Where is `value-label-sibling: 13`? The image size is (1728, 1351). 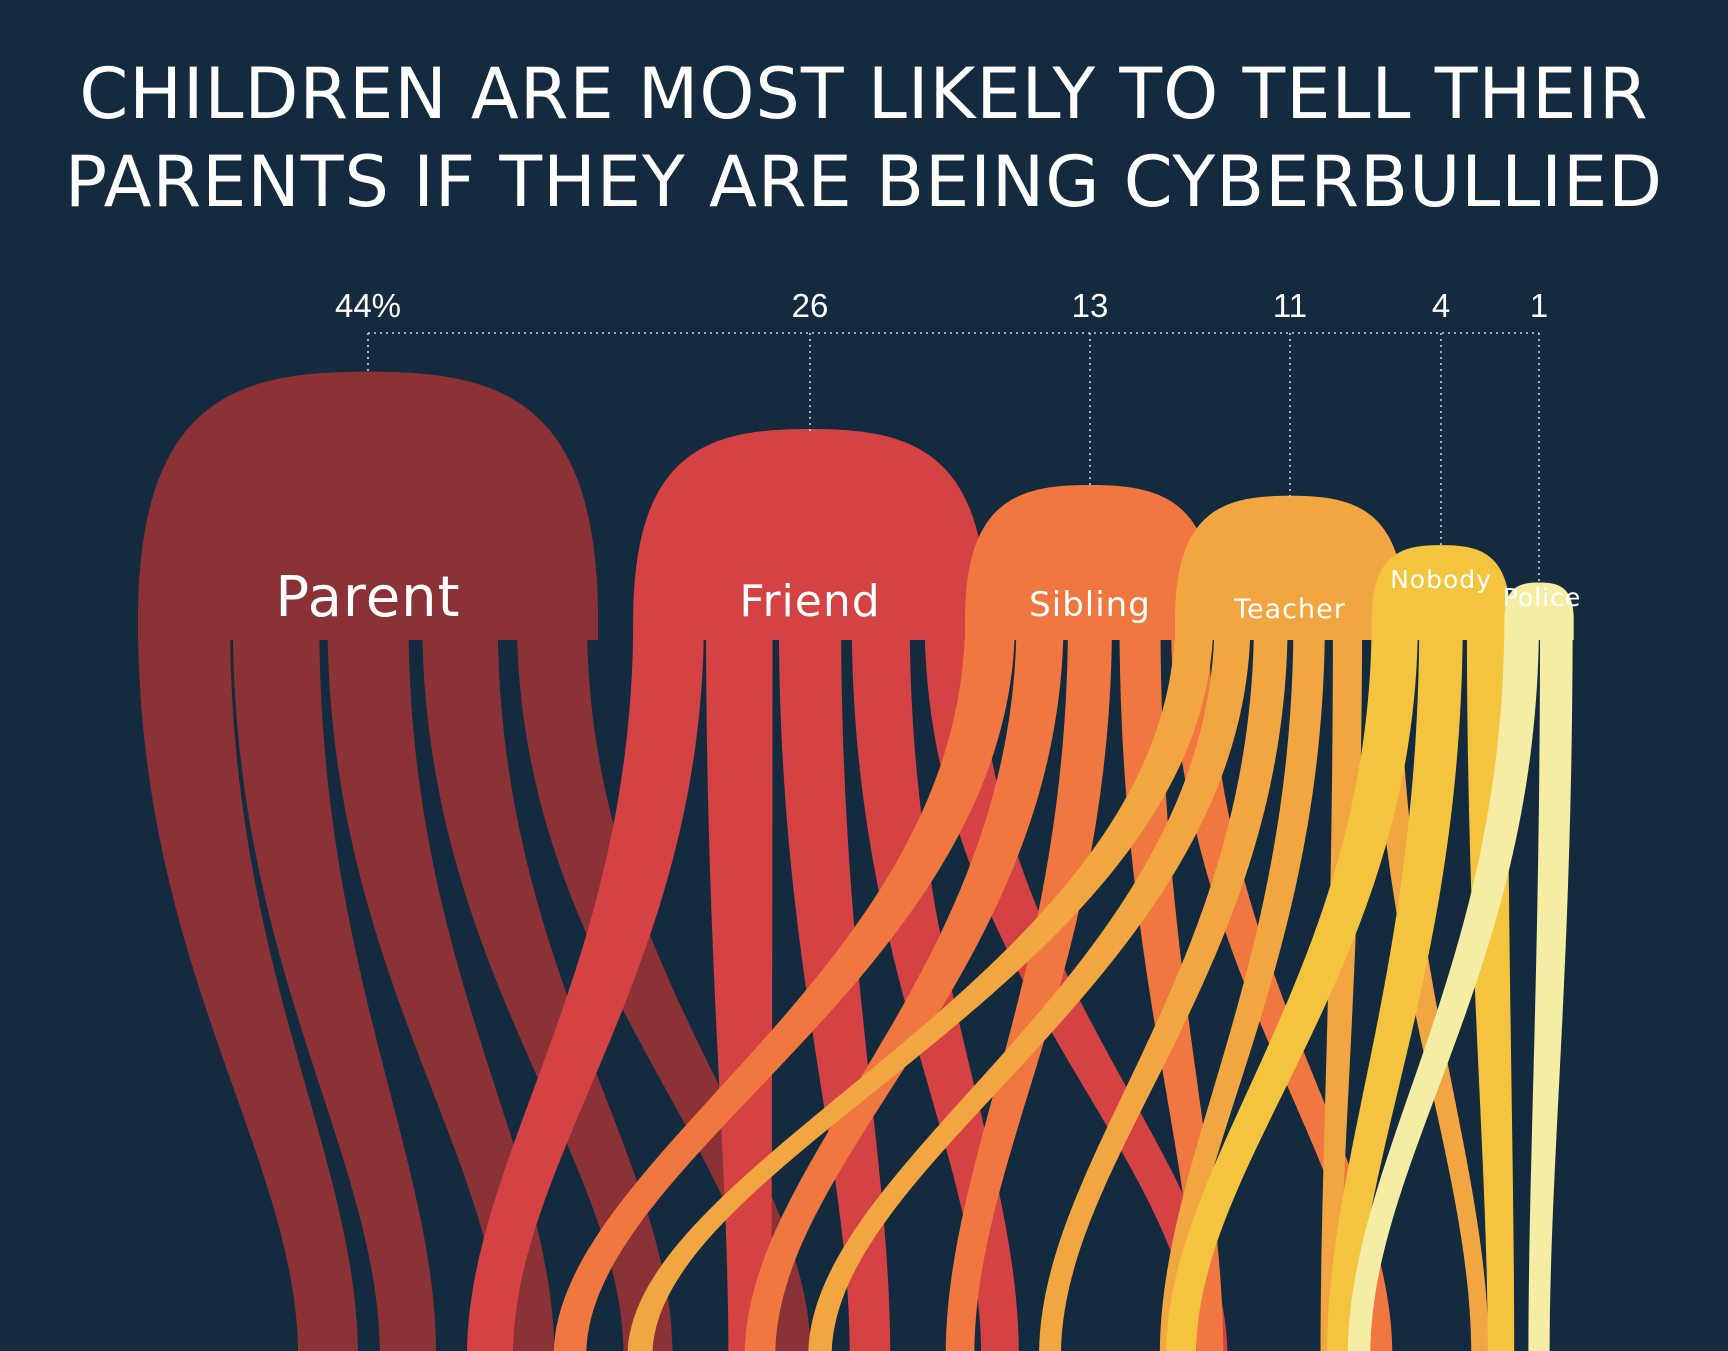 value-label-sibling: 13 is located at coordinates (1090, 305).